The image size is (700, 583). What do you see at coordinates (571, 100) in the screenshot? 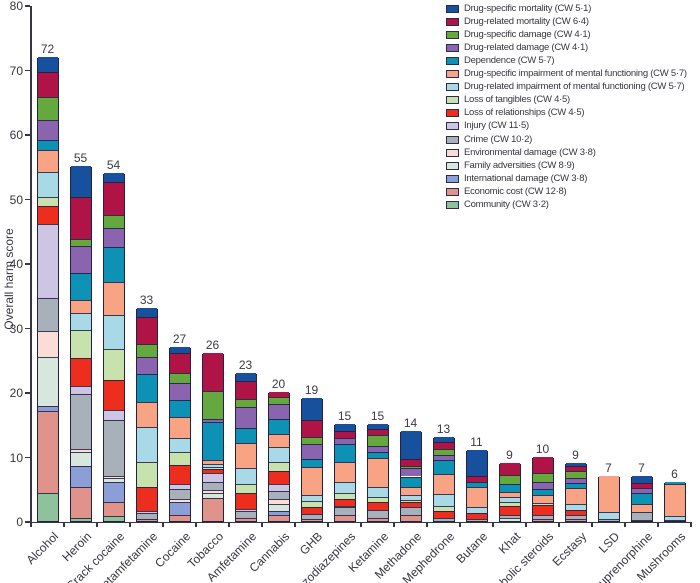
I see `legend-item: Loss of tangibles (CW 4·5)` at bounding box center [571, 100].